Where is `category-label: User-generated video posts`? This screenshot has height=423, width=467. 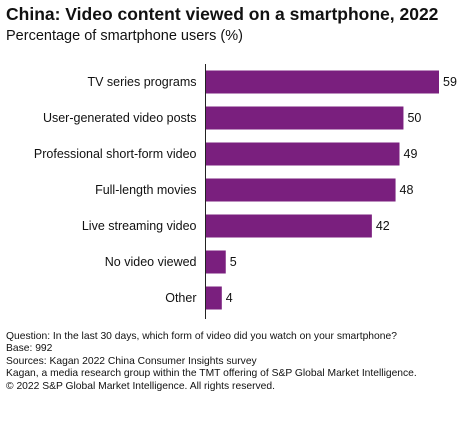 category-label: User-generated video posts is located at coordinates (120, 118).